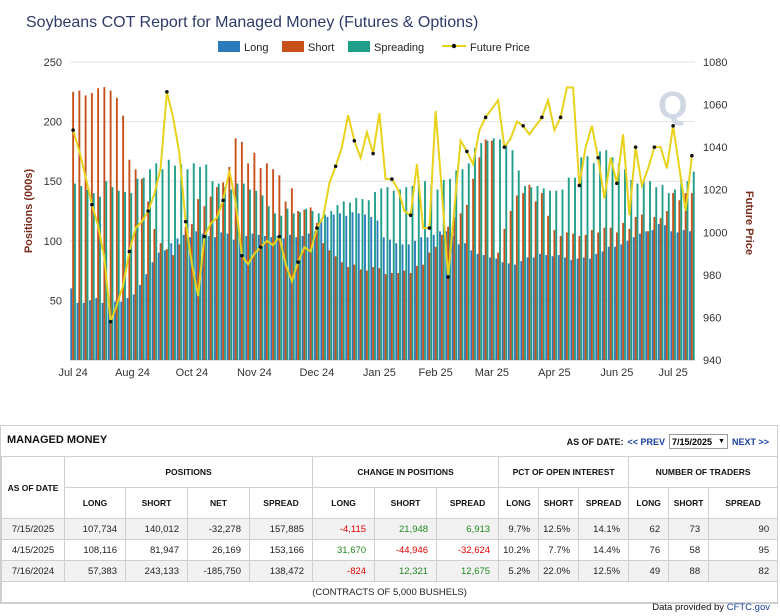 The width and height of the screenshot is (780, 616). I want to click on watermark-q-icon: Q, so click(673, 106).